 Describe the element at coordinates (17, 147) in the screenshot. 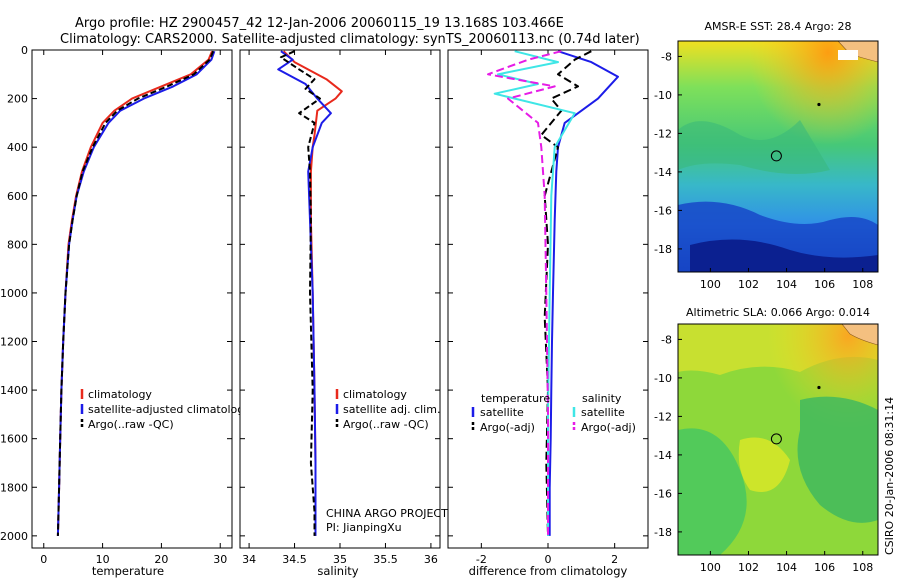

I see `y-tick-label: 400` at that location.